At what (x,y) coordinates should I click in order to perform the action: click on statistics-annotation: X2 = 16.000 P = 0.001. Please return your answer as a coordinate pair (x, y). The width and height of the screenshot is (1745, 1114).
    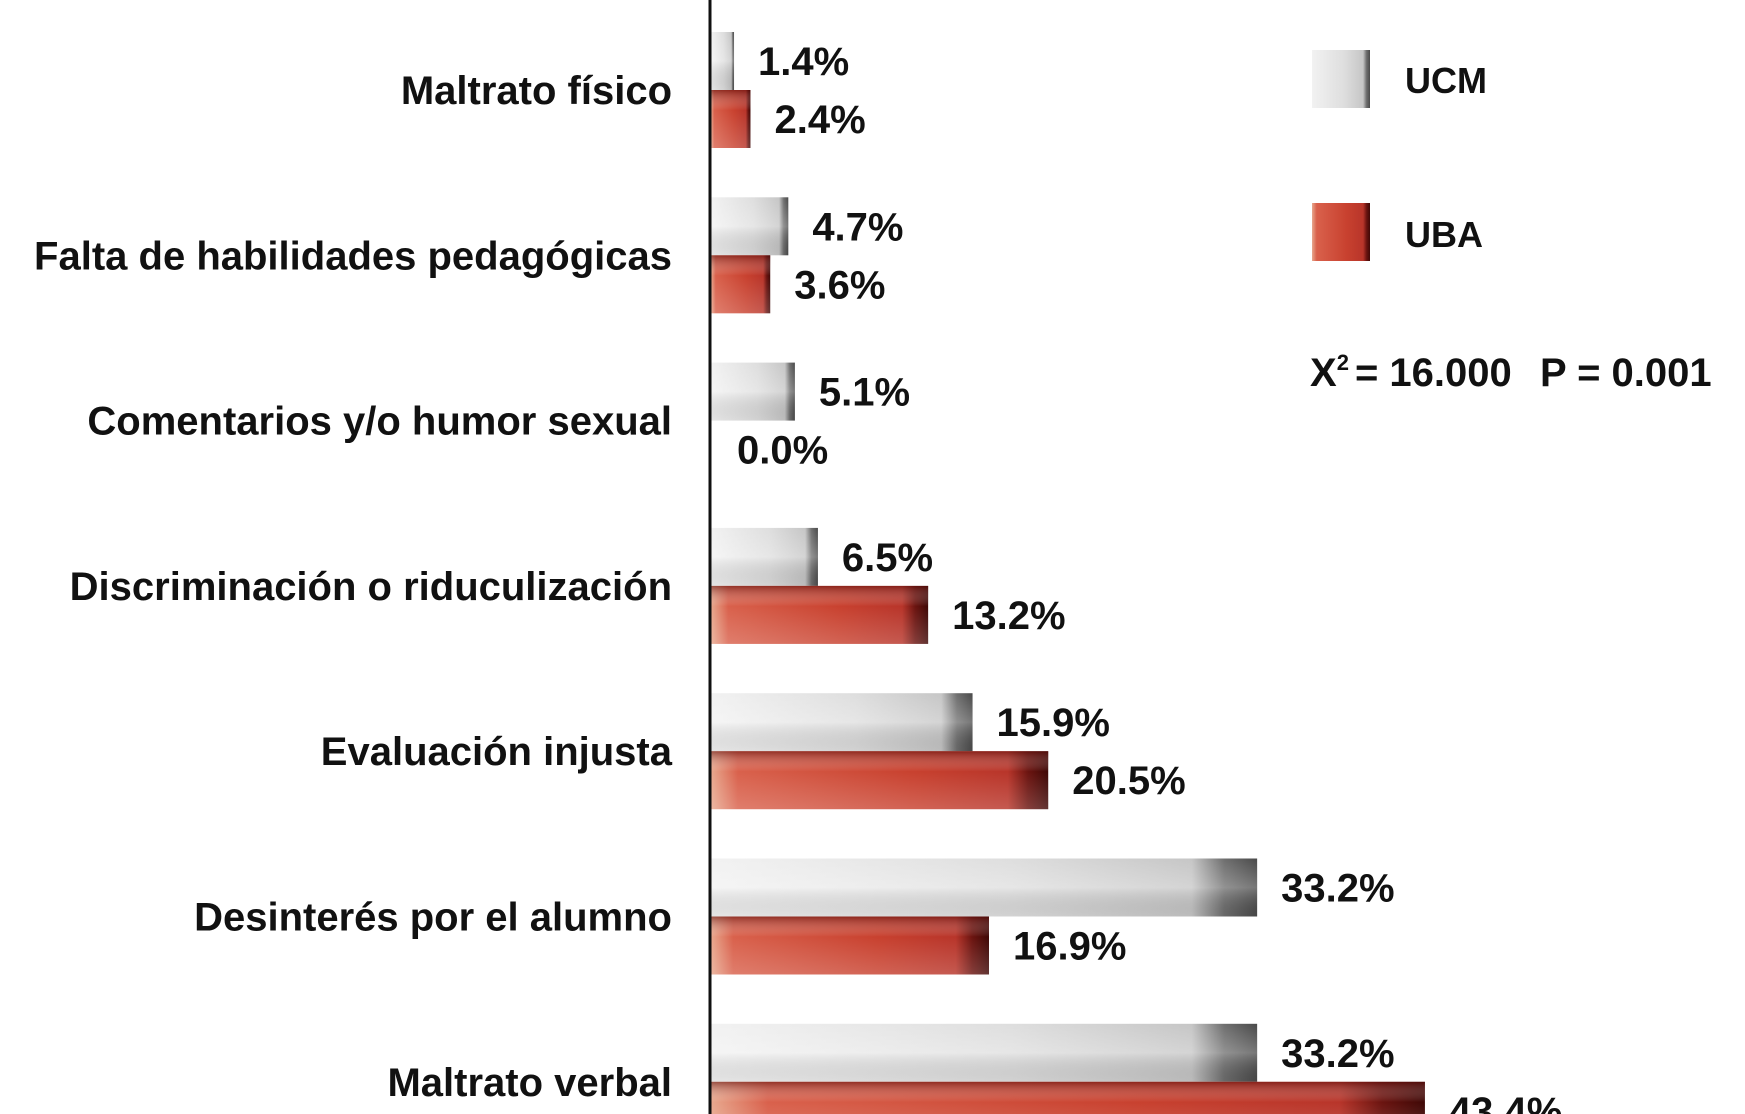
    Looking at the image, I should click on (1511, 372).